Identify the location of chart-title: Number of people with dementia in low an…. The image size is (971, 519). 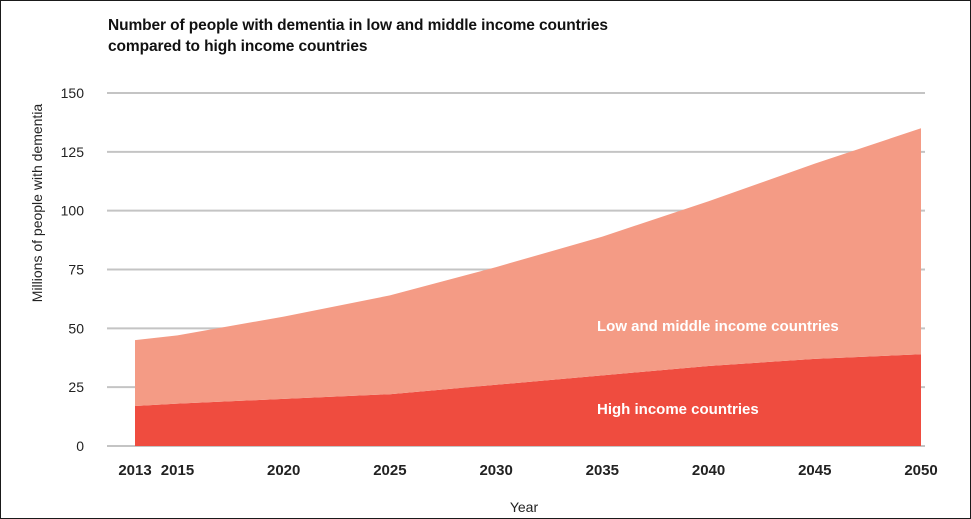
(358, 36).